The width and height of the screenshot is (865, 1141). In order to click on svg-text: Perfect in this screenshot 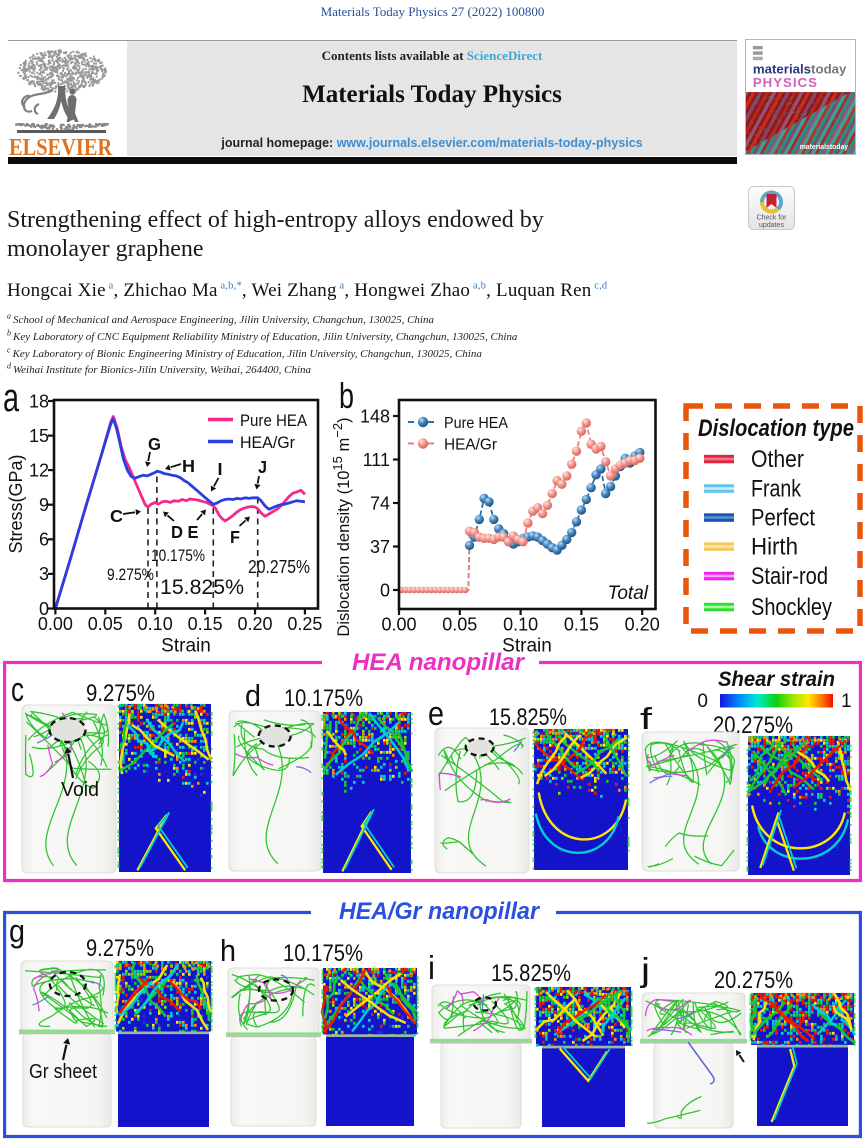, I will do `click(783, 518)`.